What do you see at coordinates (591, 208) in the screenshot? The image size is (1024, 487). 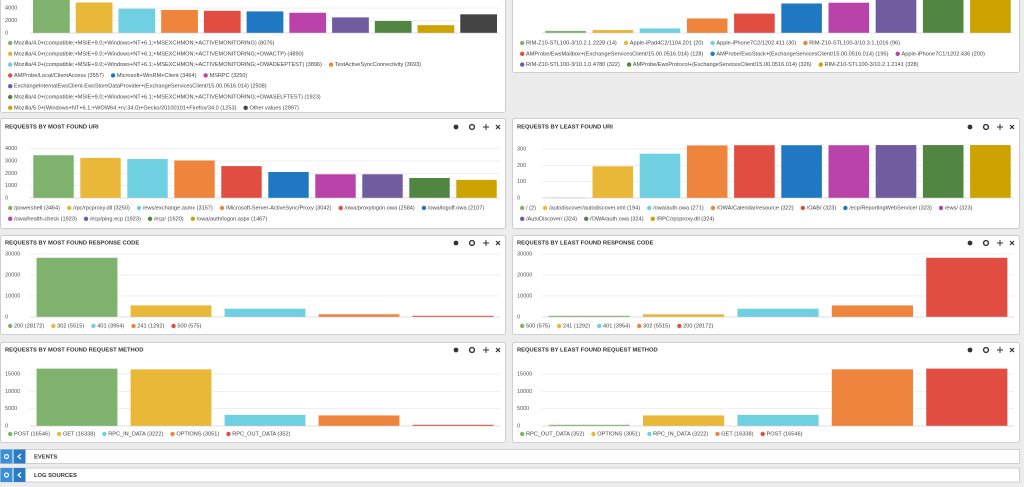 I see `legend-item: /autodiscover/autodiscover.xml (194)` at bounding box center [591, 208].